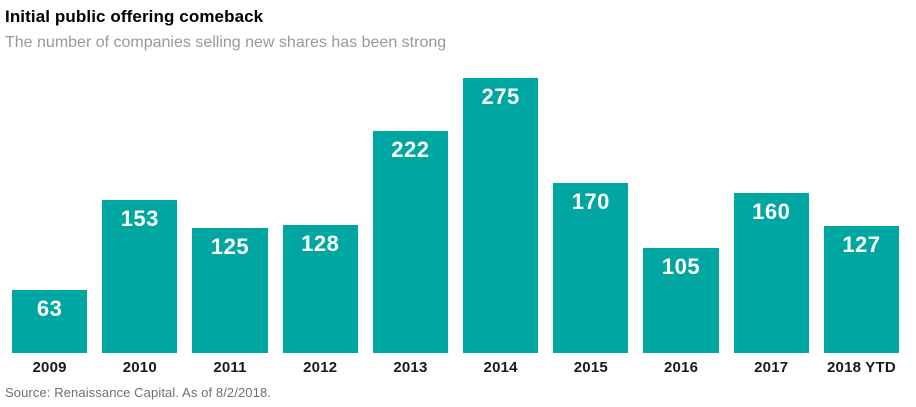 Image resolution: width=916 pixels, height=407 pixels. I want to click on chart-title: Initial public offering comeback, so click(134, 16).